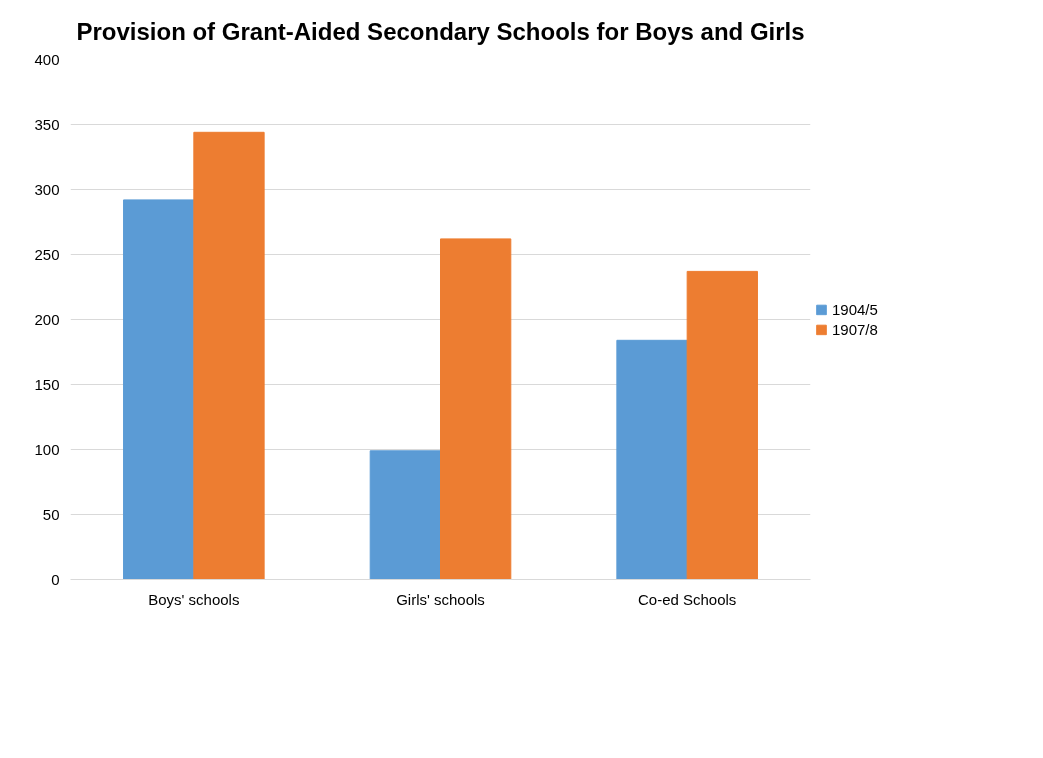 This screenshot has height=758, width=1043. Describe the element at coordinates (47, 449) in the screenshot. I see `y-tick-label: 100` at that location.